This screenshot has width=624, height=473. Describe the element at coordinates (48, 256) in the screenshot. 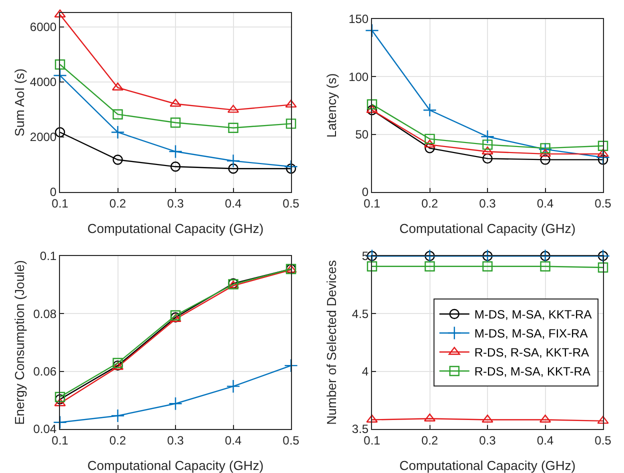

I see `y-tick-label: 0.1` at that location.